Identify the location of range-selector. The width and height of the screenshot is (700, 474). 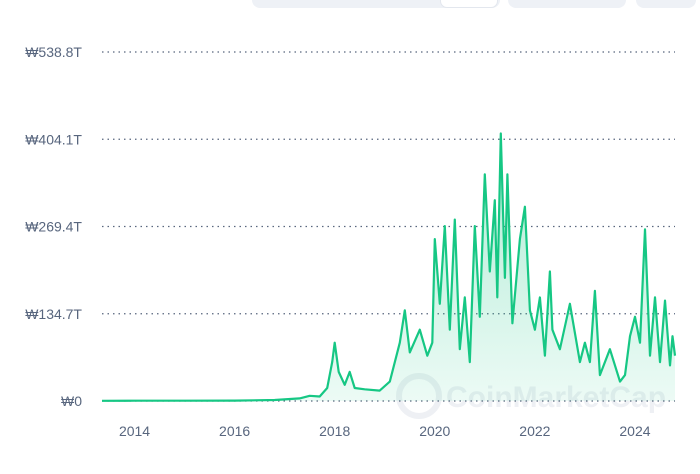
(376, 4).